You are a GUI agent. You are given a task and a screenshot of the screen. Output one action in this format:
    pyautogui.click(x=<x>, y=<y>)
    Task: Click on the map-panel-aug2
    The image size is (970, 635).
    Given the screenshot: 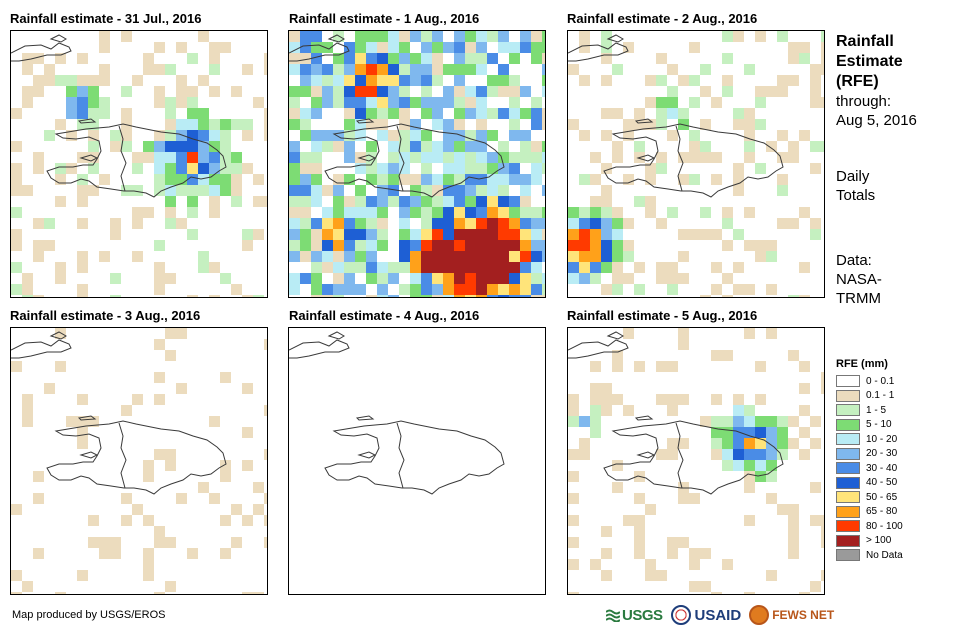 What is the action you would take?
    pyautogui.click(x=696, y=164)
    